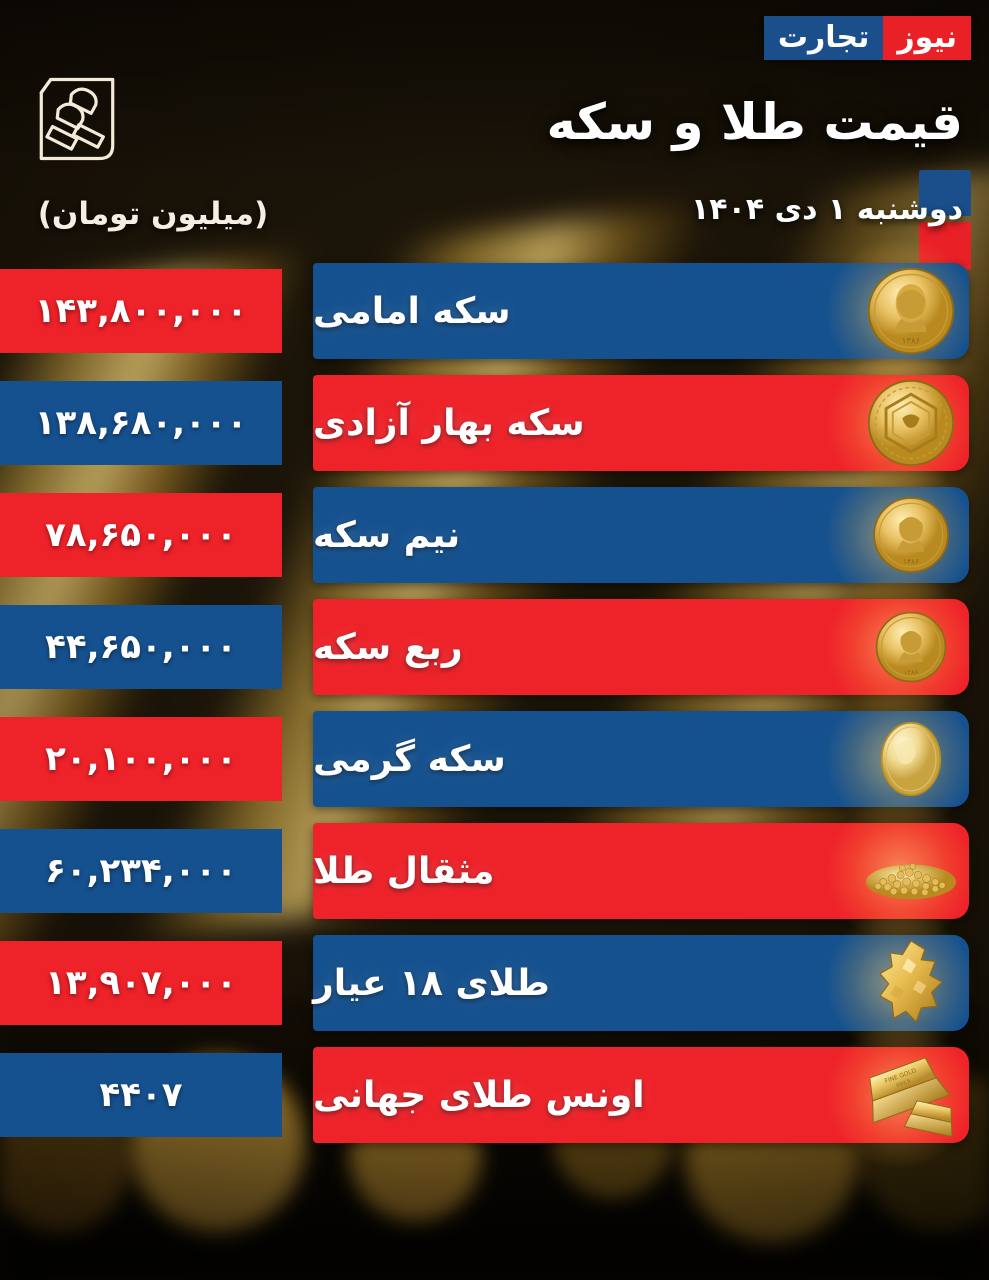  What do you see at coordinates (153, 214) in the screenshot?
I see `unit-label: (میلیون تومان)` at bounding box center [153, 214].